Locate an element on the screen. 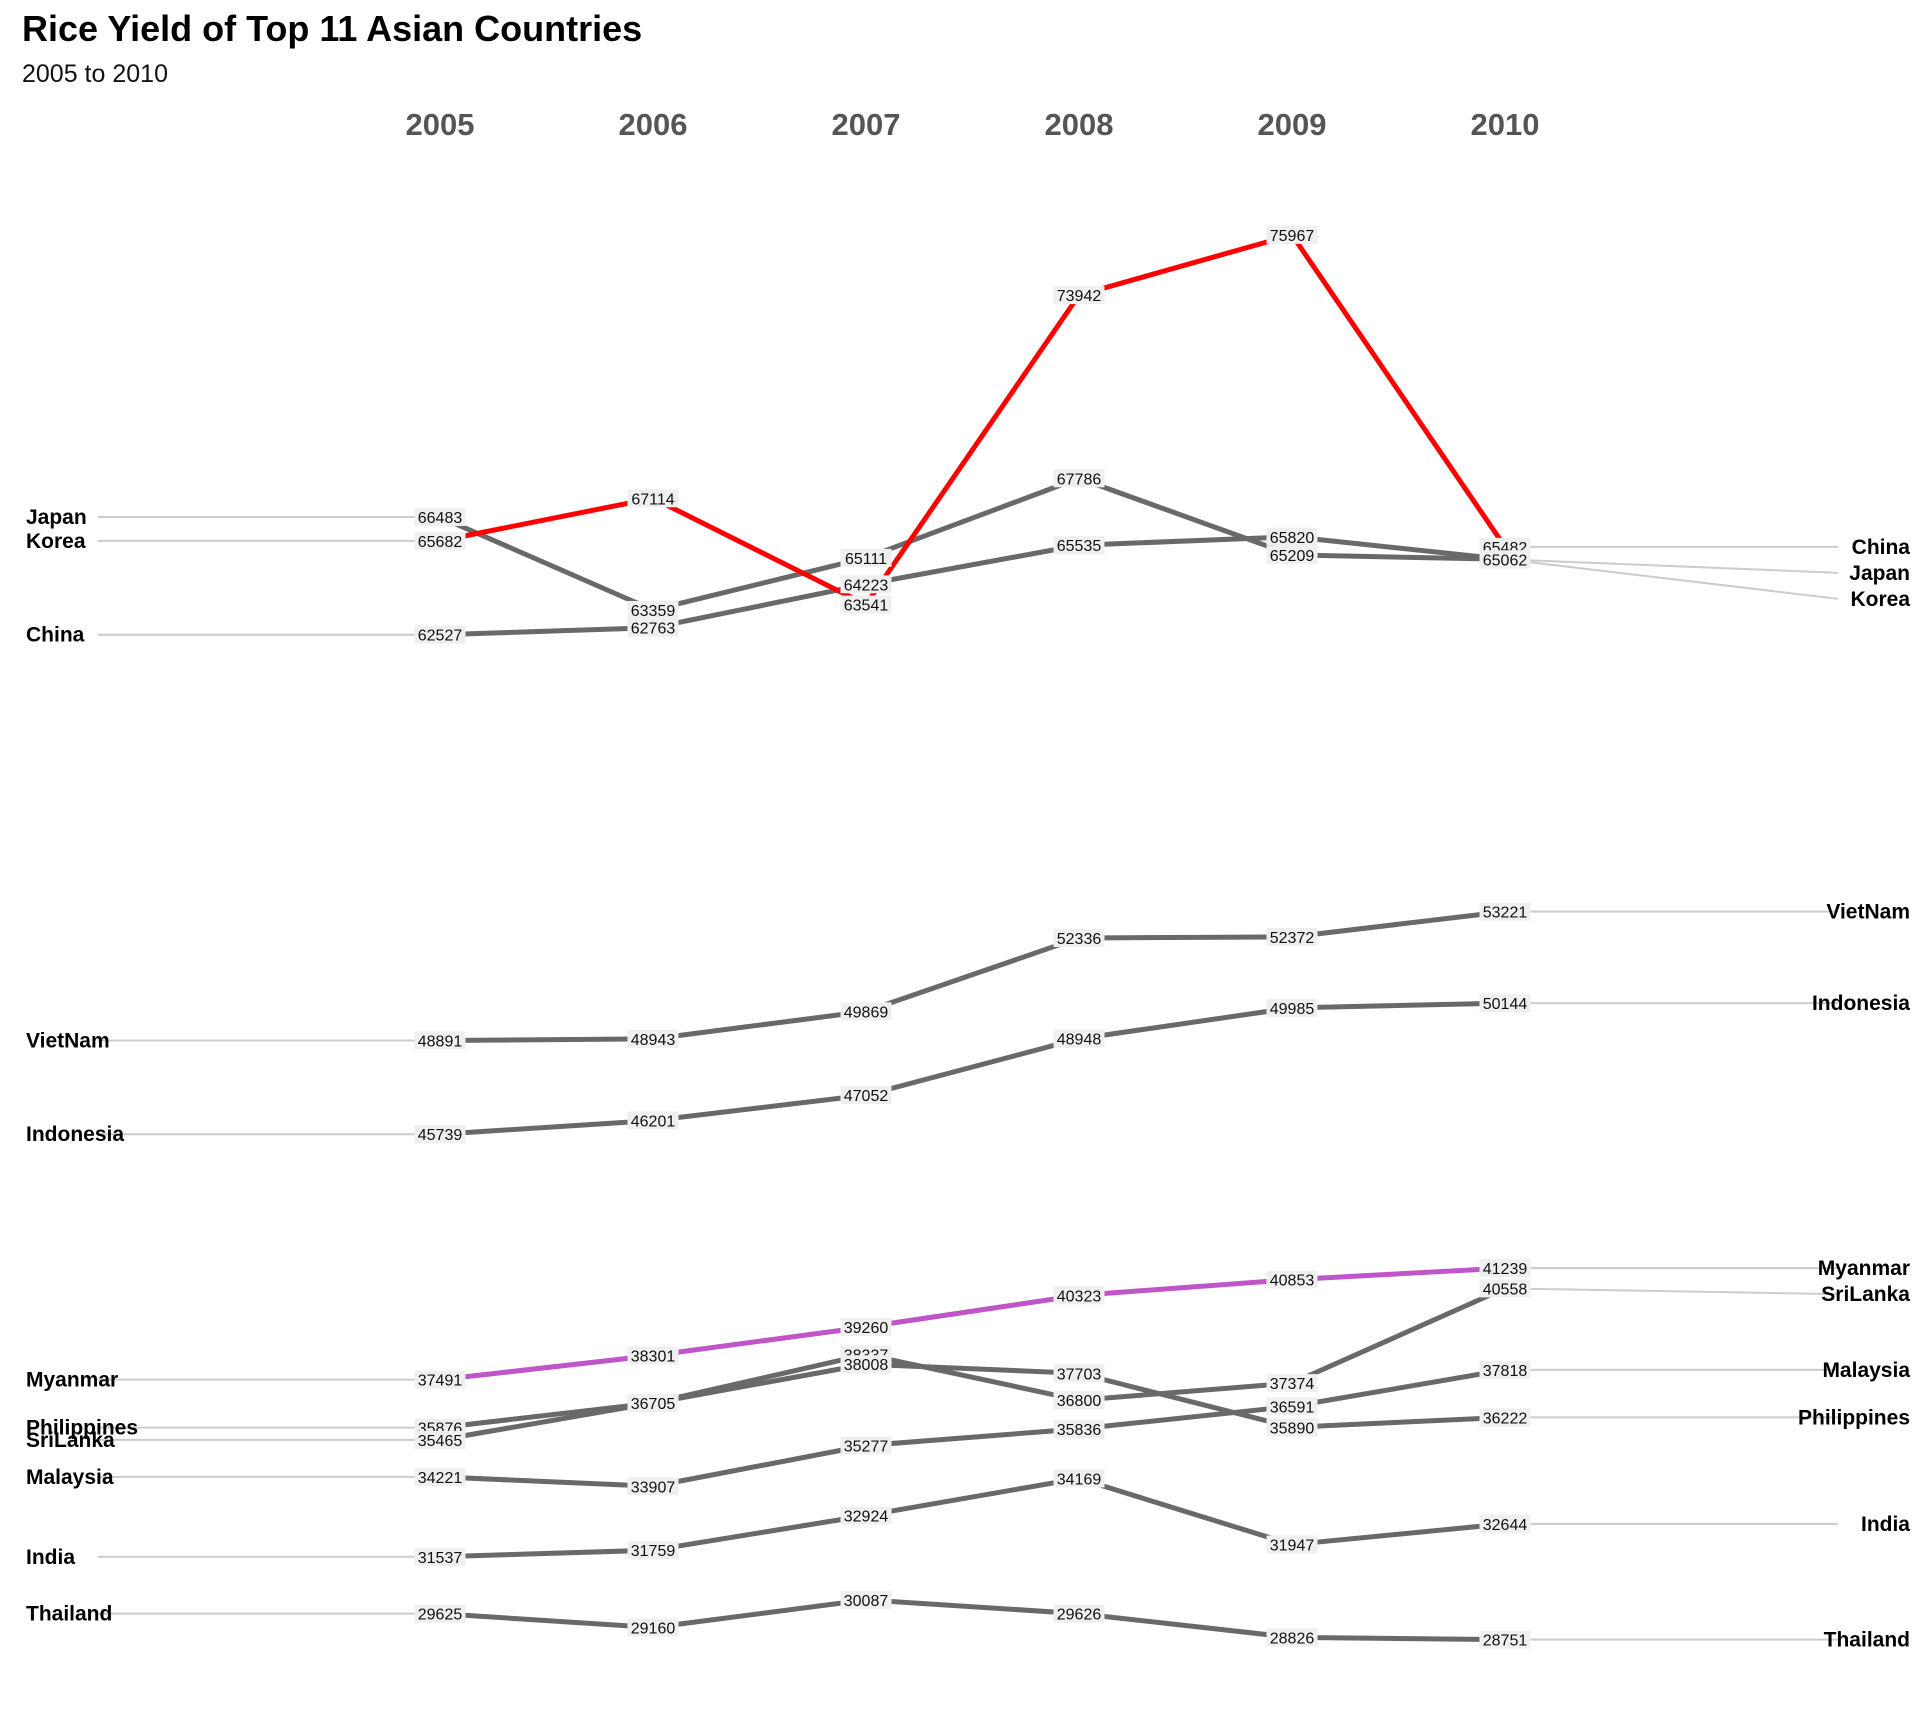  value-label-vietnam-2007: 49869 is located at coordinates (866, 1012).